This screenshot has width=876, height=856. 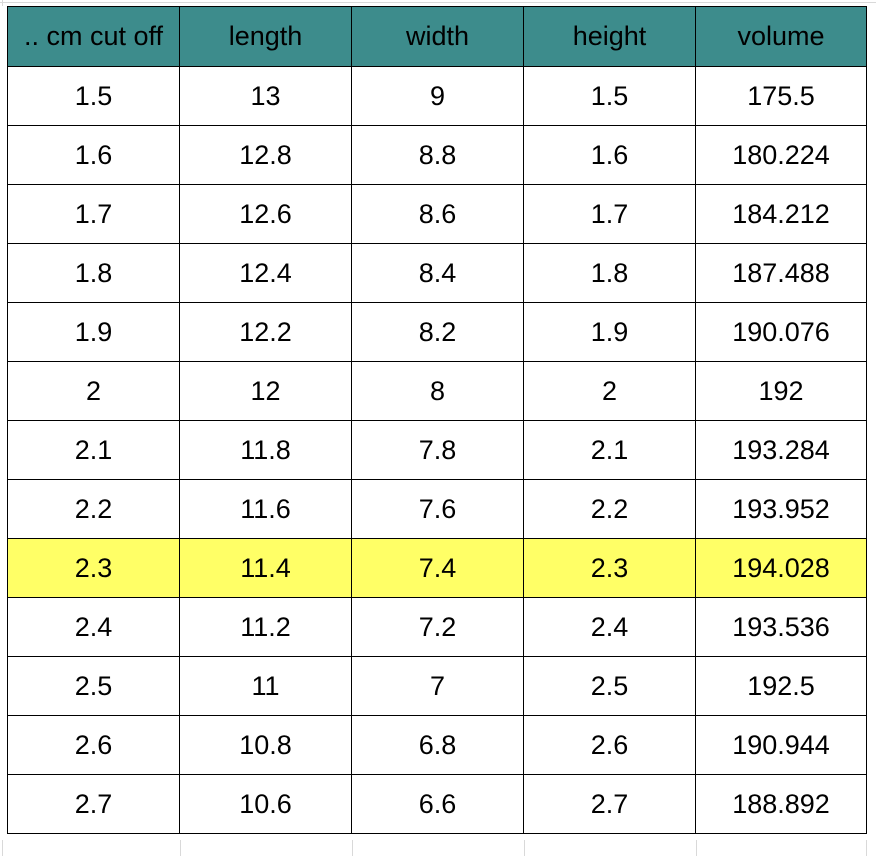 I want to click on table-cell: 193.952, so click(x=781, y=509).